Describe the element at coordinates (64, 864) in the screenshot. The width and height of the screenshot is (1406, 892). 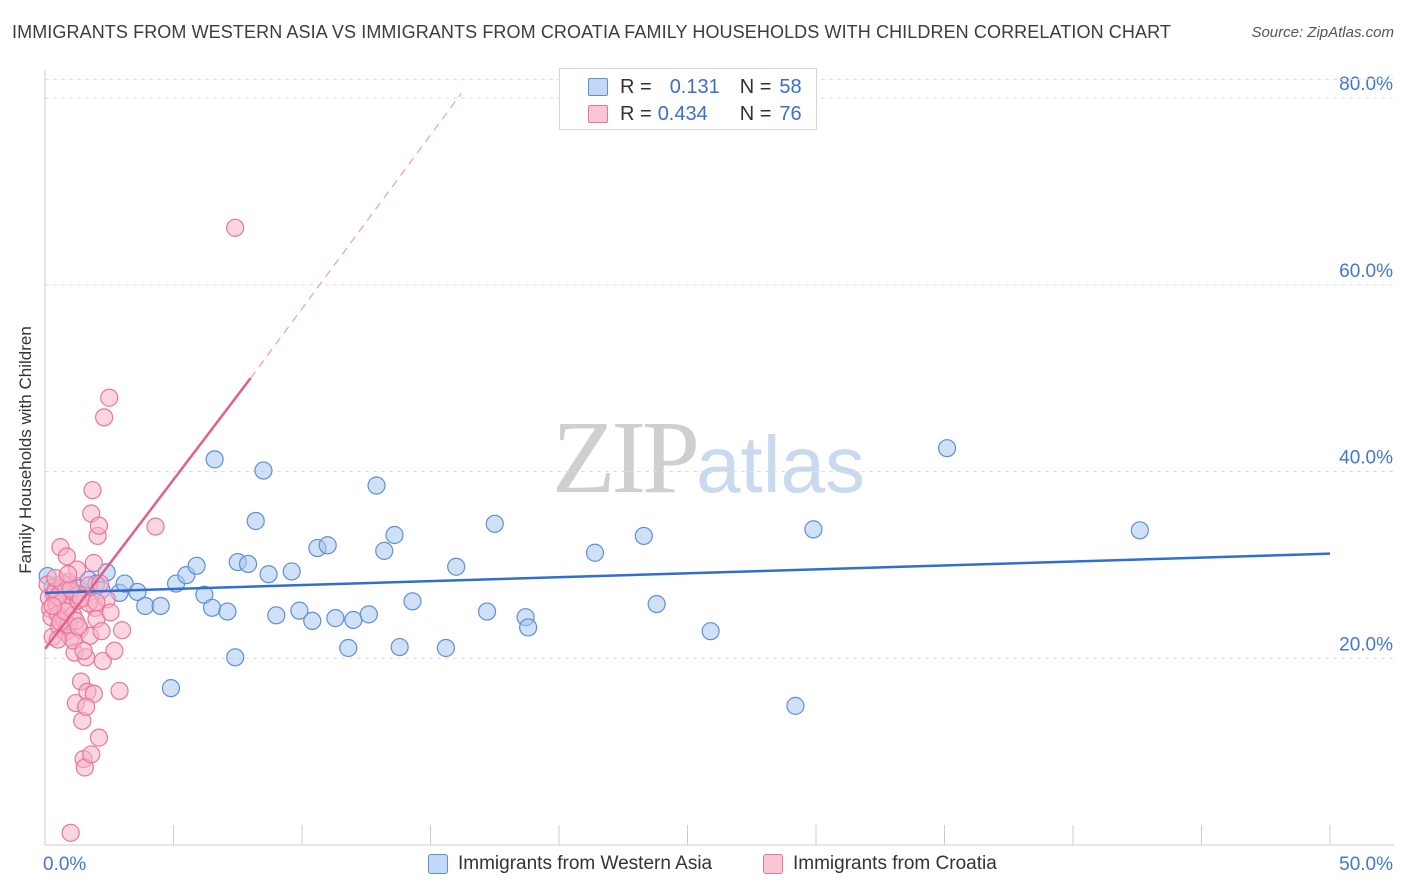
I see `x-tick-label: 0.0%` at that location.